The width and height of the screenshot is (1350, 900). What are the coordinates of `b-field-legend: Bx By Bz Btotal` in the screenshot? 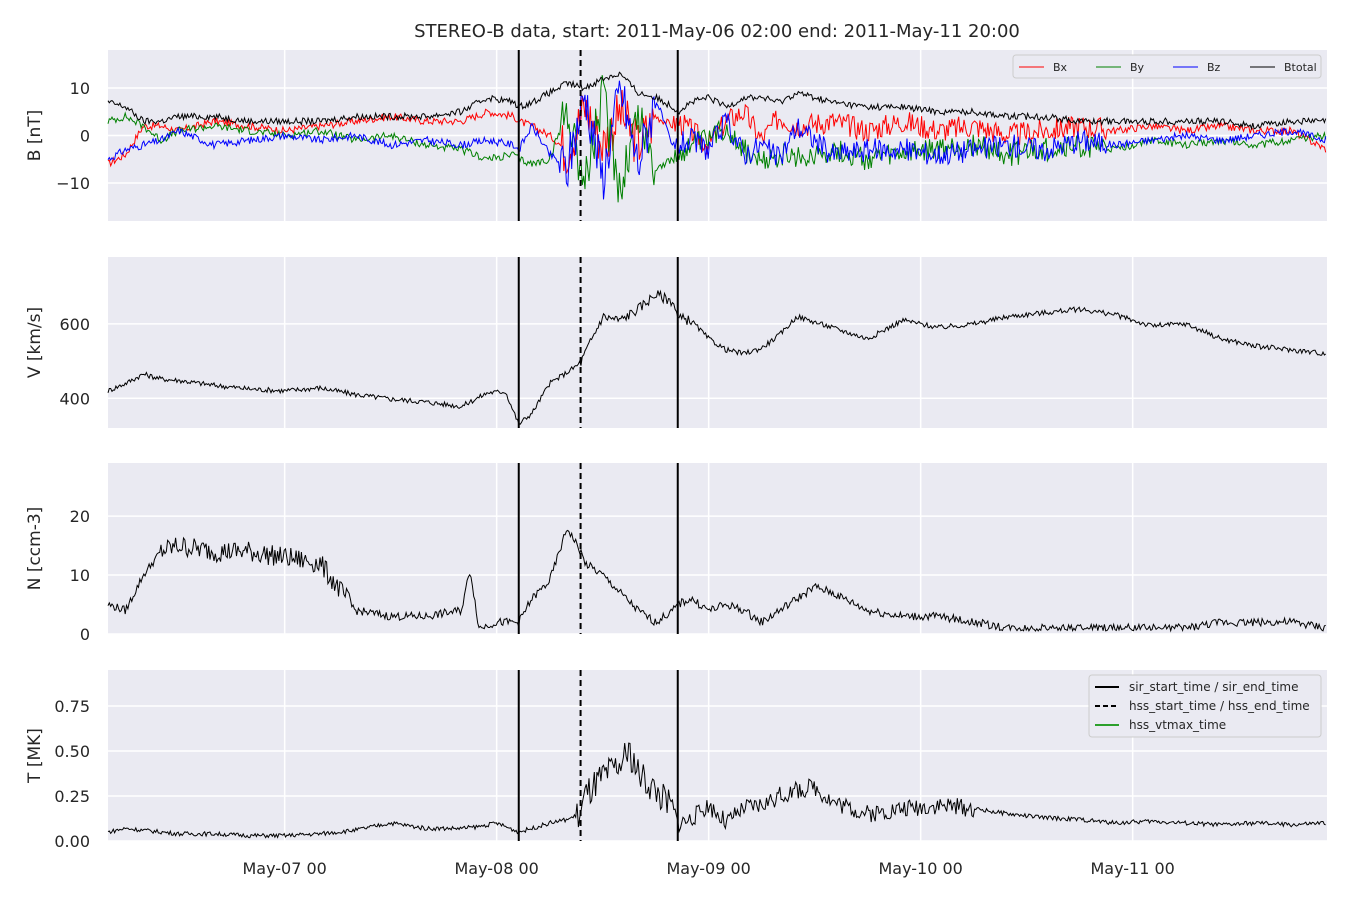 It's located at (1167, 66).